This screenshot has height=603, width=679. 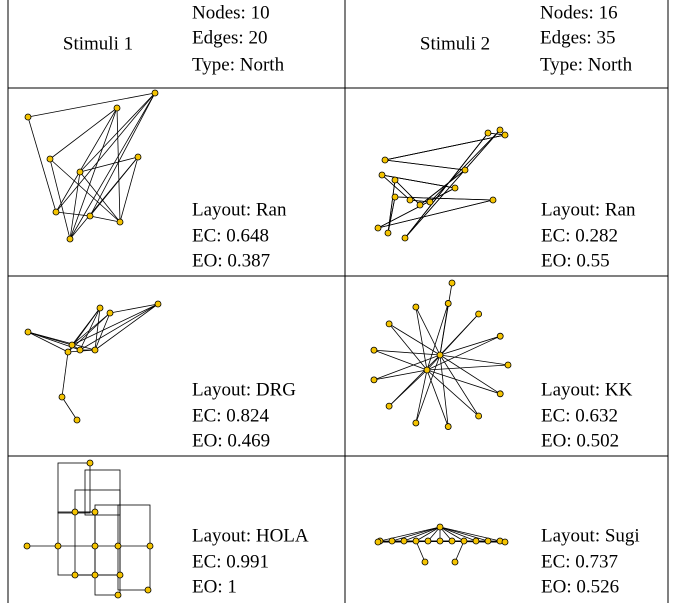 I want to click on layout-metric: EO: 0.469, so click(x=231, y=440).